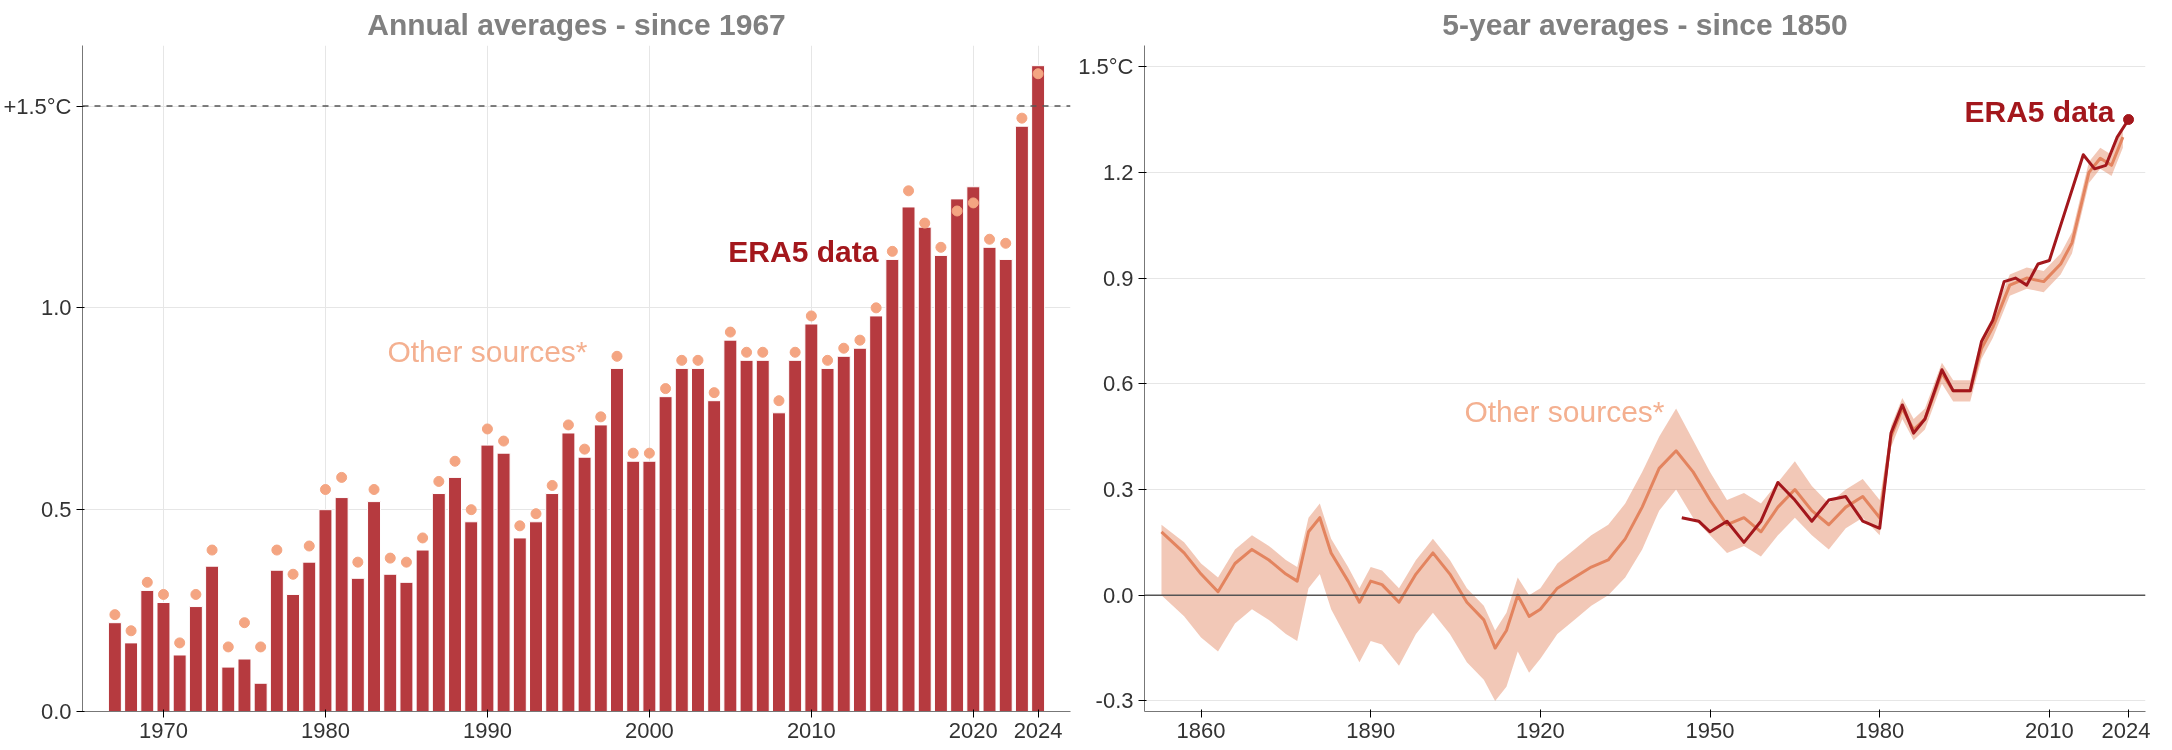 The height and width of the screenshot is (750, 2172). Describe the element at coordinates (1540, 730) in the screenshot. I see `x-tick-label: 1920` at that location.